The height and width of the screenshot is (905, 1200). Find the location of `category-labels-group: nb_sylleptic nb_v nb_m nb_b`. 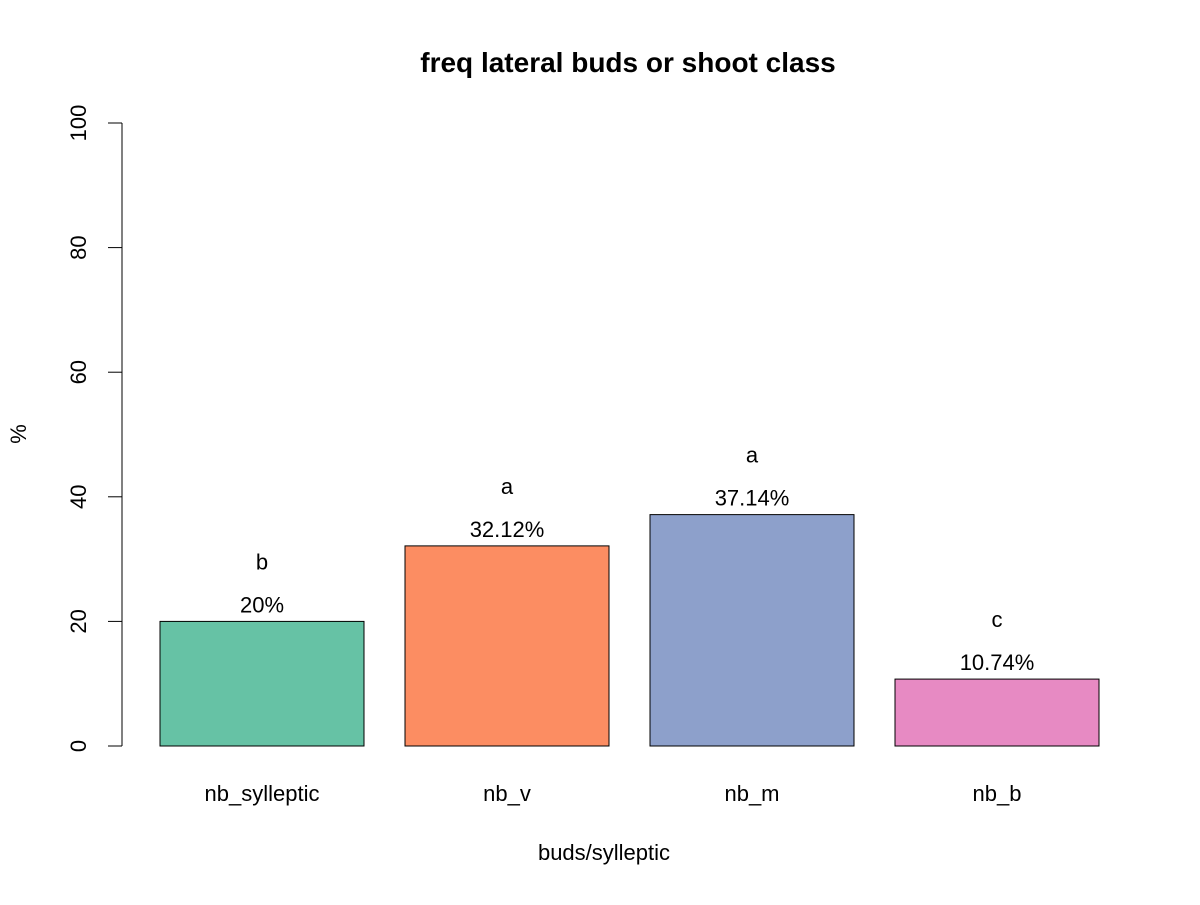

category-labels-group: nb_sylleptic nb_v nb_m nb_b is located at coordinates (613, 793).